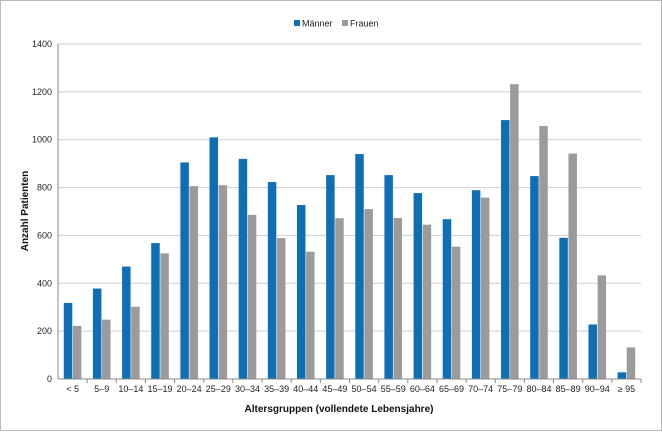  Describe the element at coordinates (317, 24) in the screenshot. I see `legend-label-maenner: Männer` at that location.